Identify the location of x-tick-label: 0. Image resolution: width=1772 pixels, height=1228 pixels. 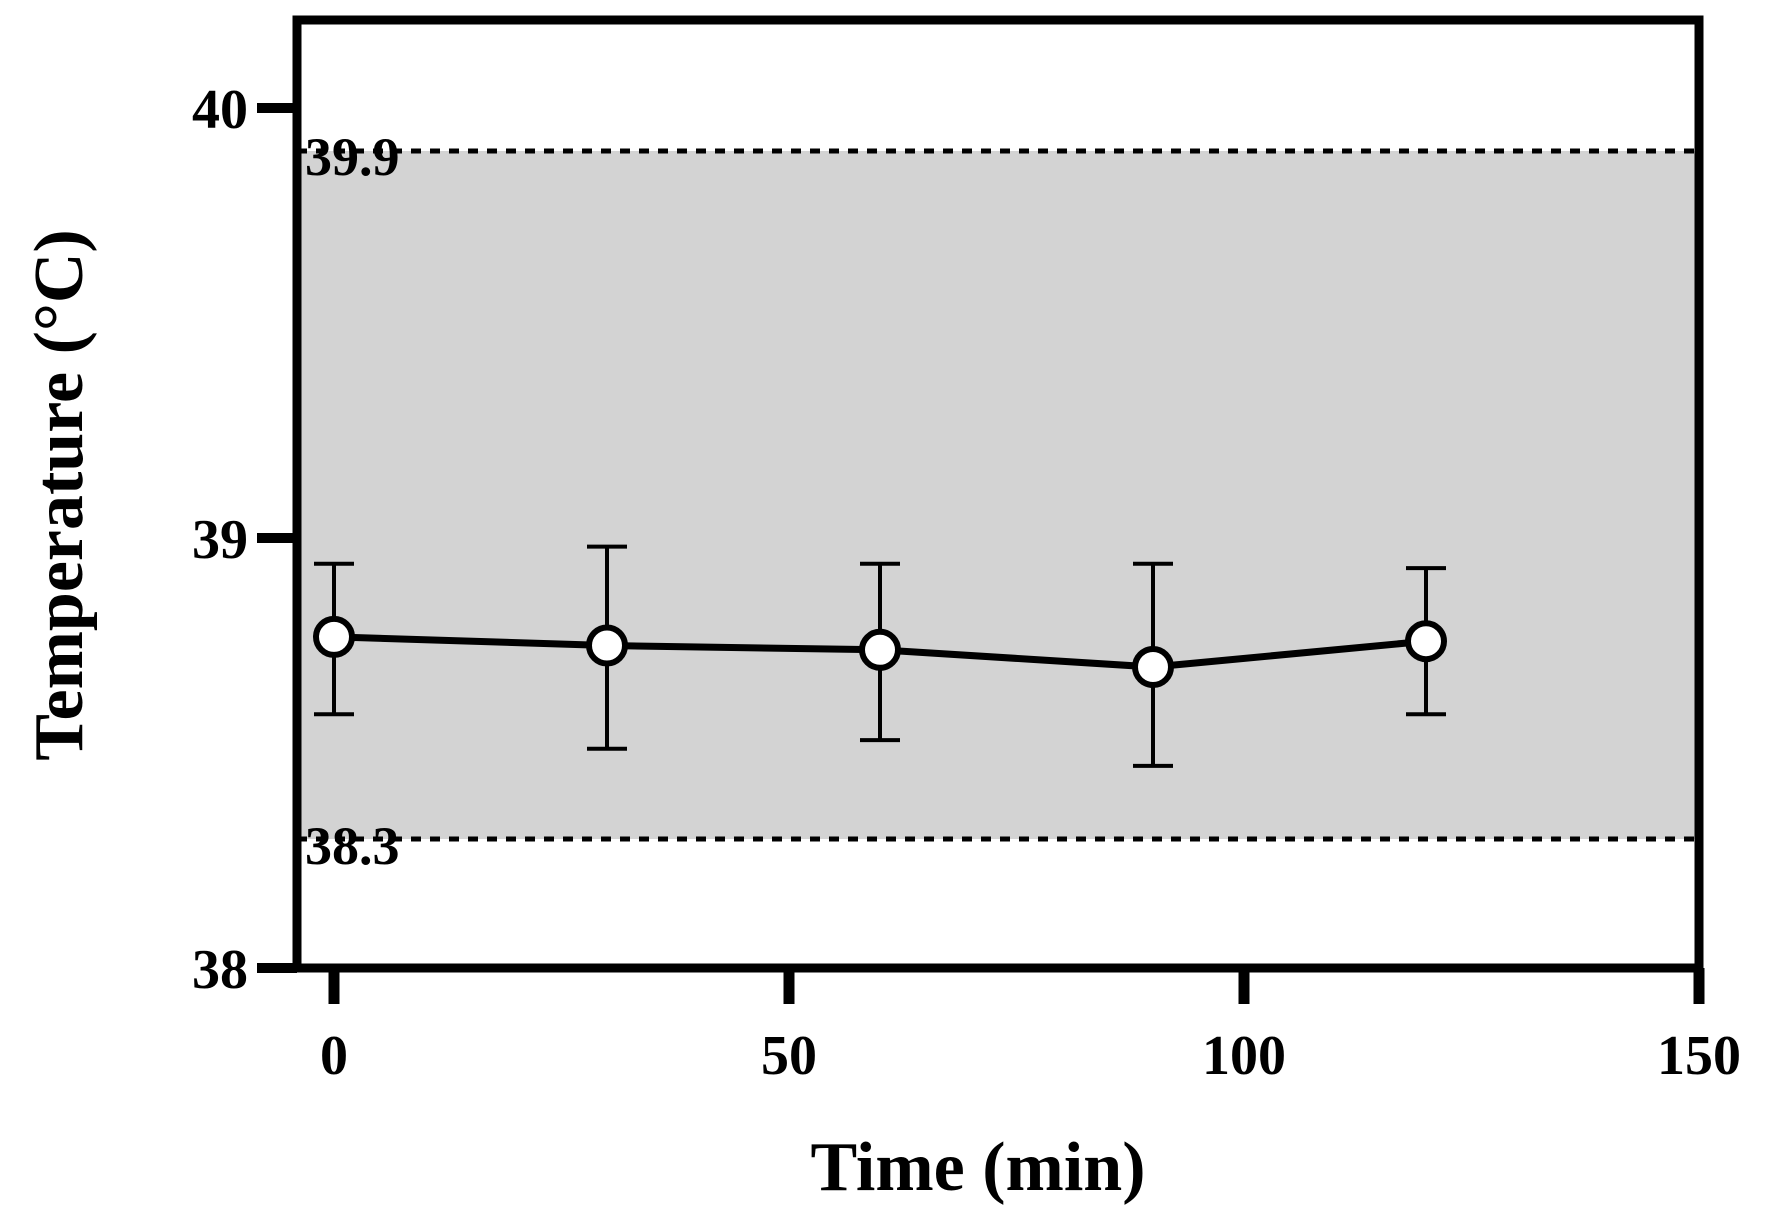
(334, 1056).